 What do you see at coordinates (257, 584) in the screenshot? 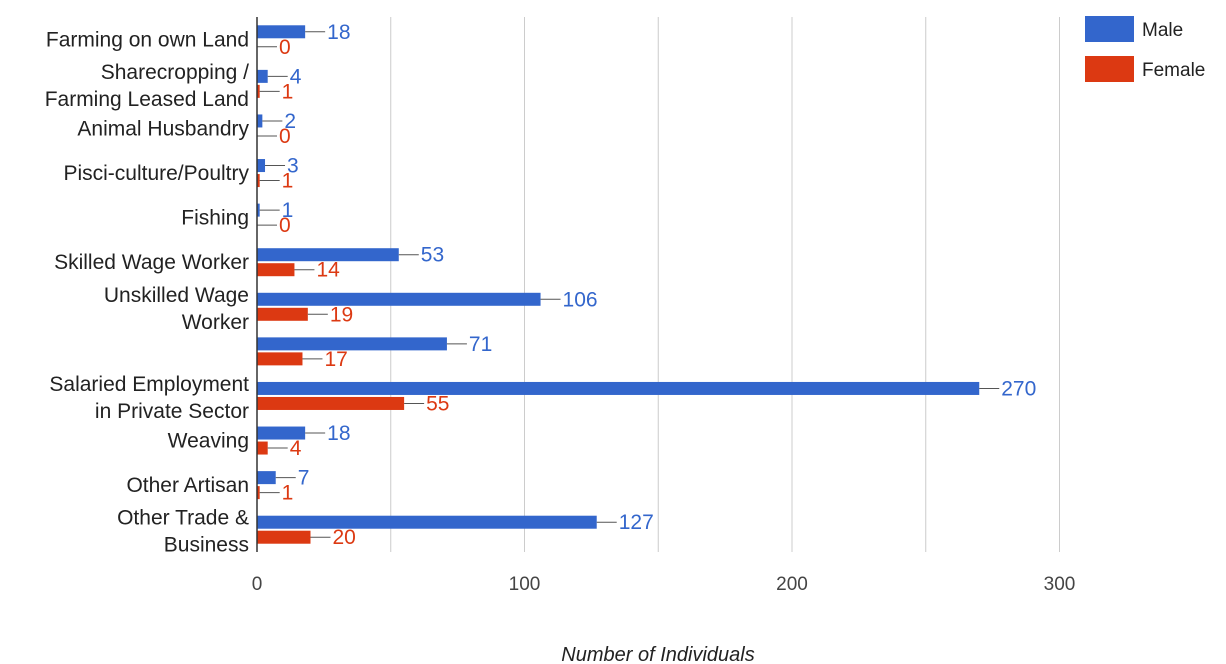
I see `x-tick-label: 0` at bounding box center [257, 584].